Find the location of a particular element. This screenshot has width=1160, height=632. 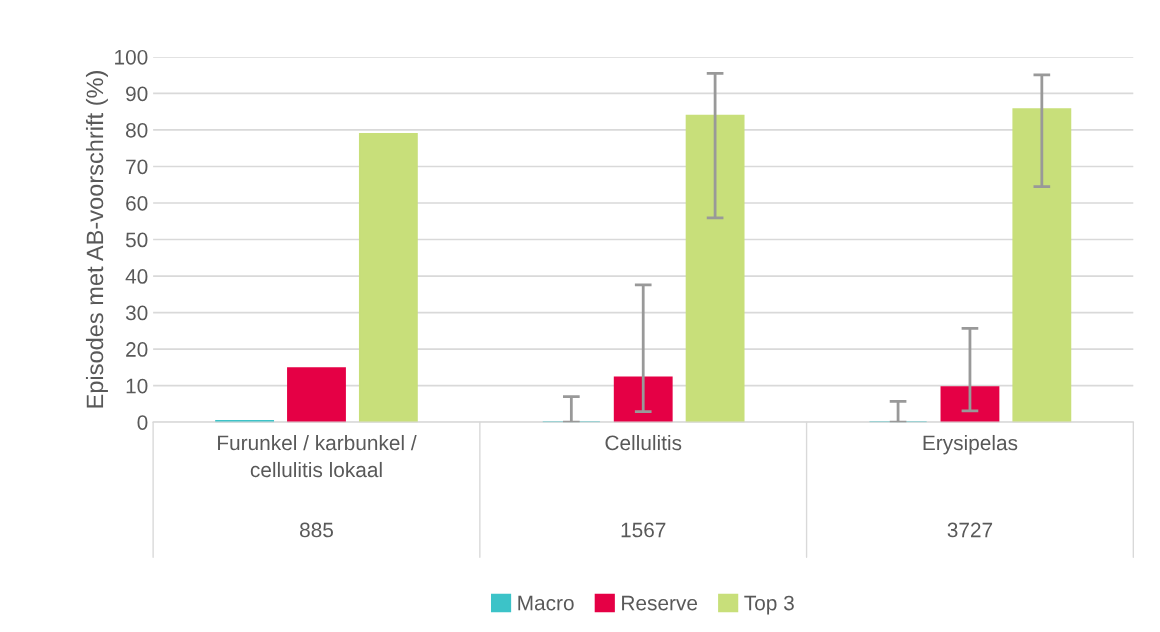

legend-label: Top 3 is located at coordinates (769, 605).